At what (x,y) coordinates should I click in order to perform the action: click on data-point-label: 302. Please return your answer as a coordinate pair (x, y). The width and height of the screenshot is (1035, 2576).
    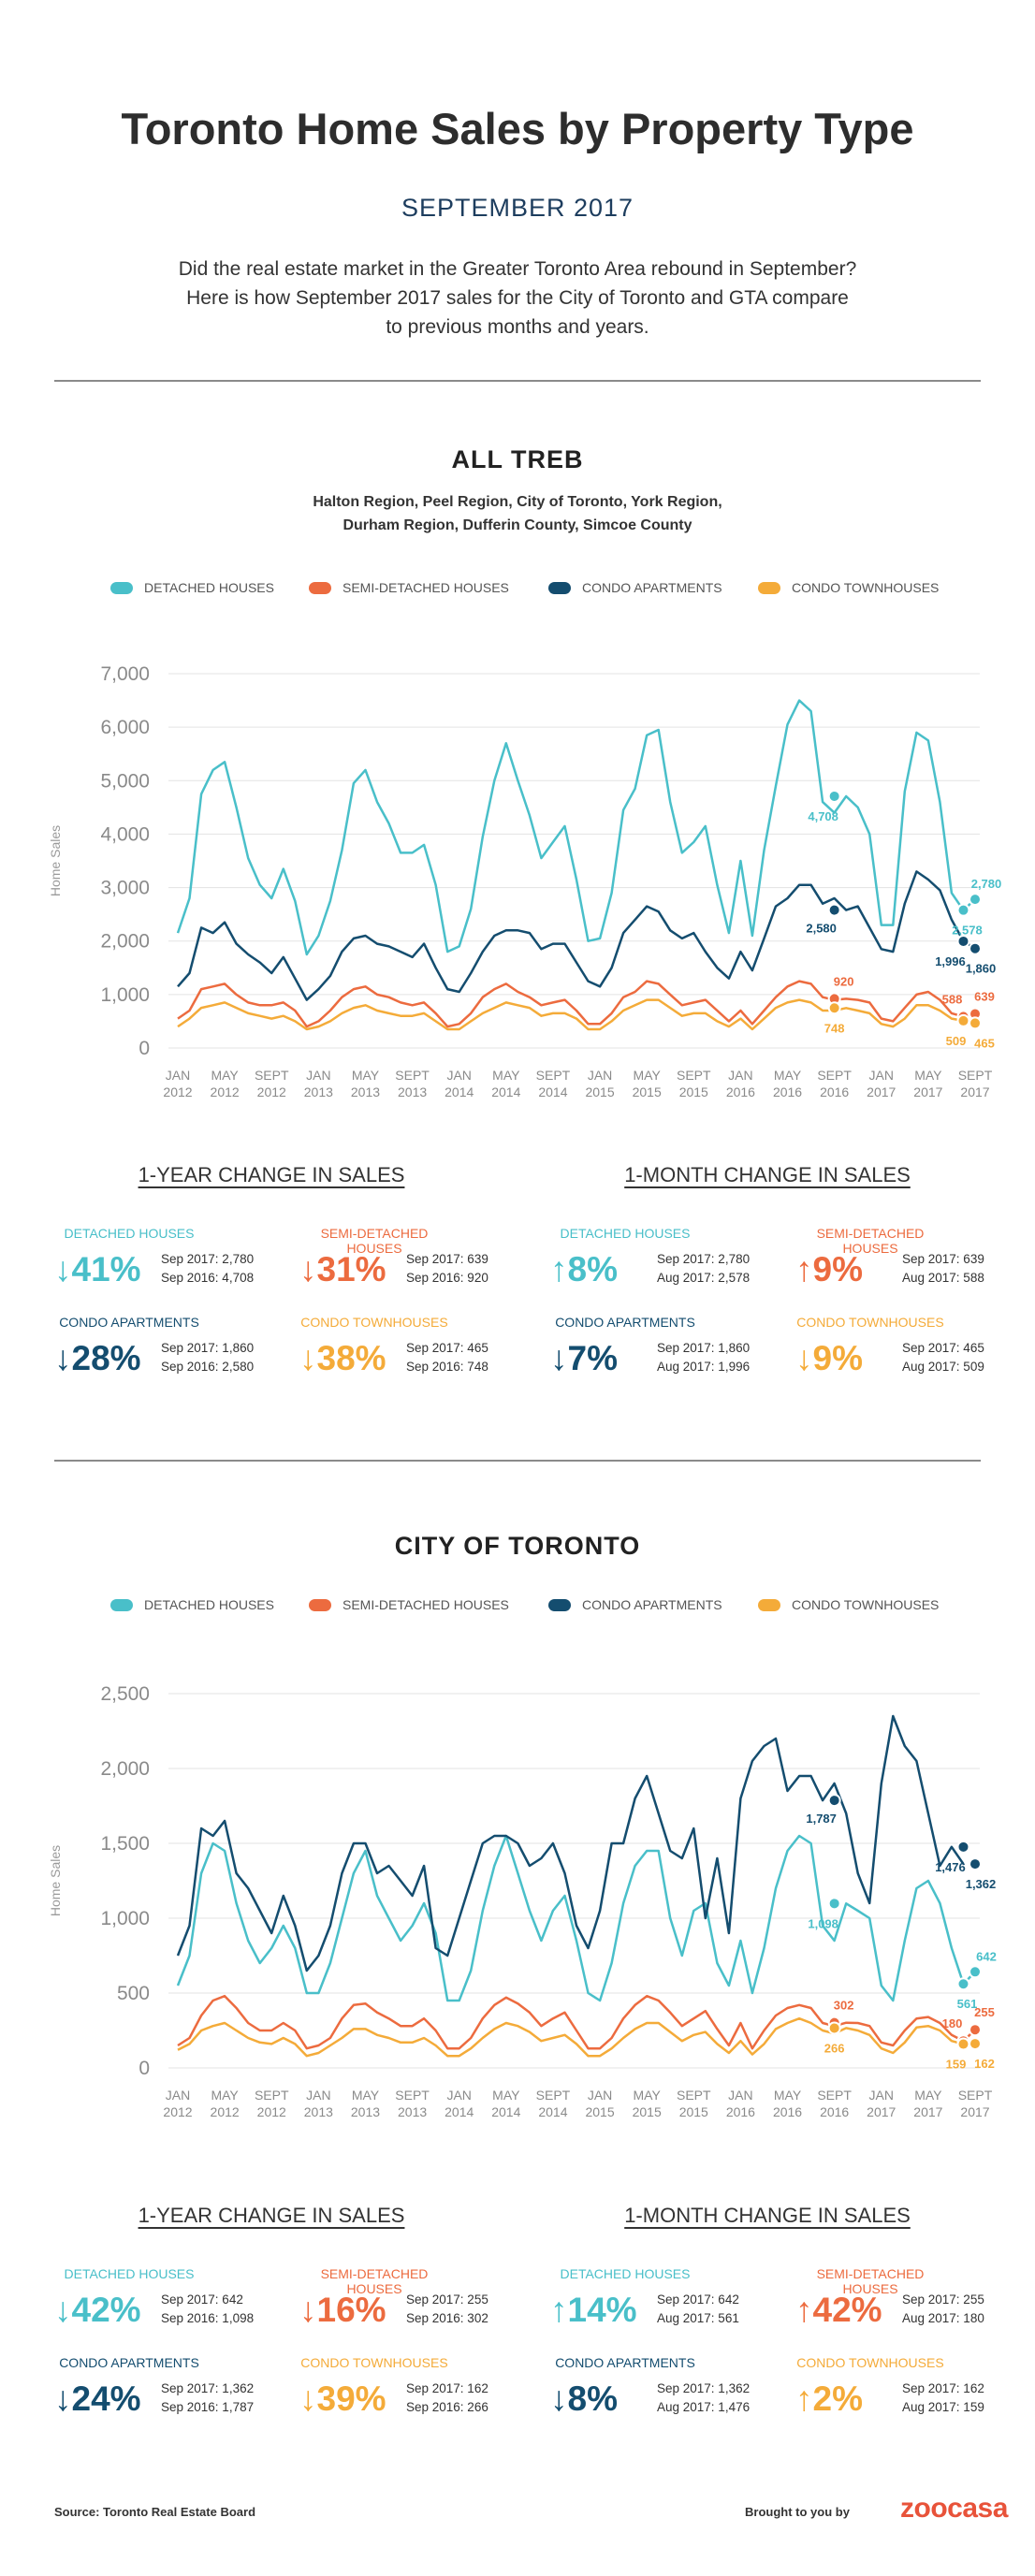
    Looking at the image, I should click on (844, 2006).